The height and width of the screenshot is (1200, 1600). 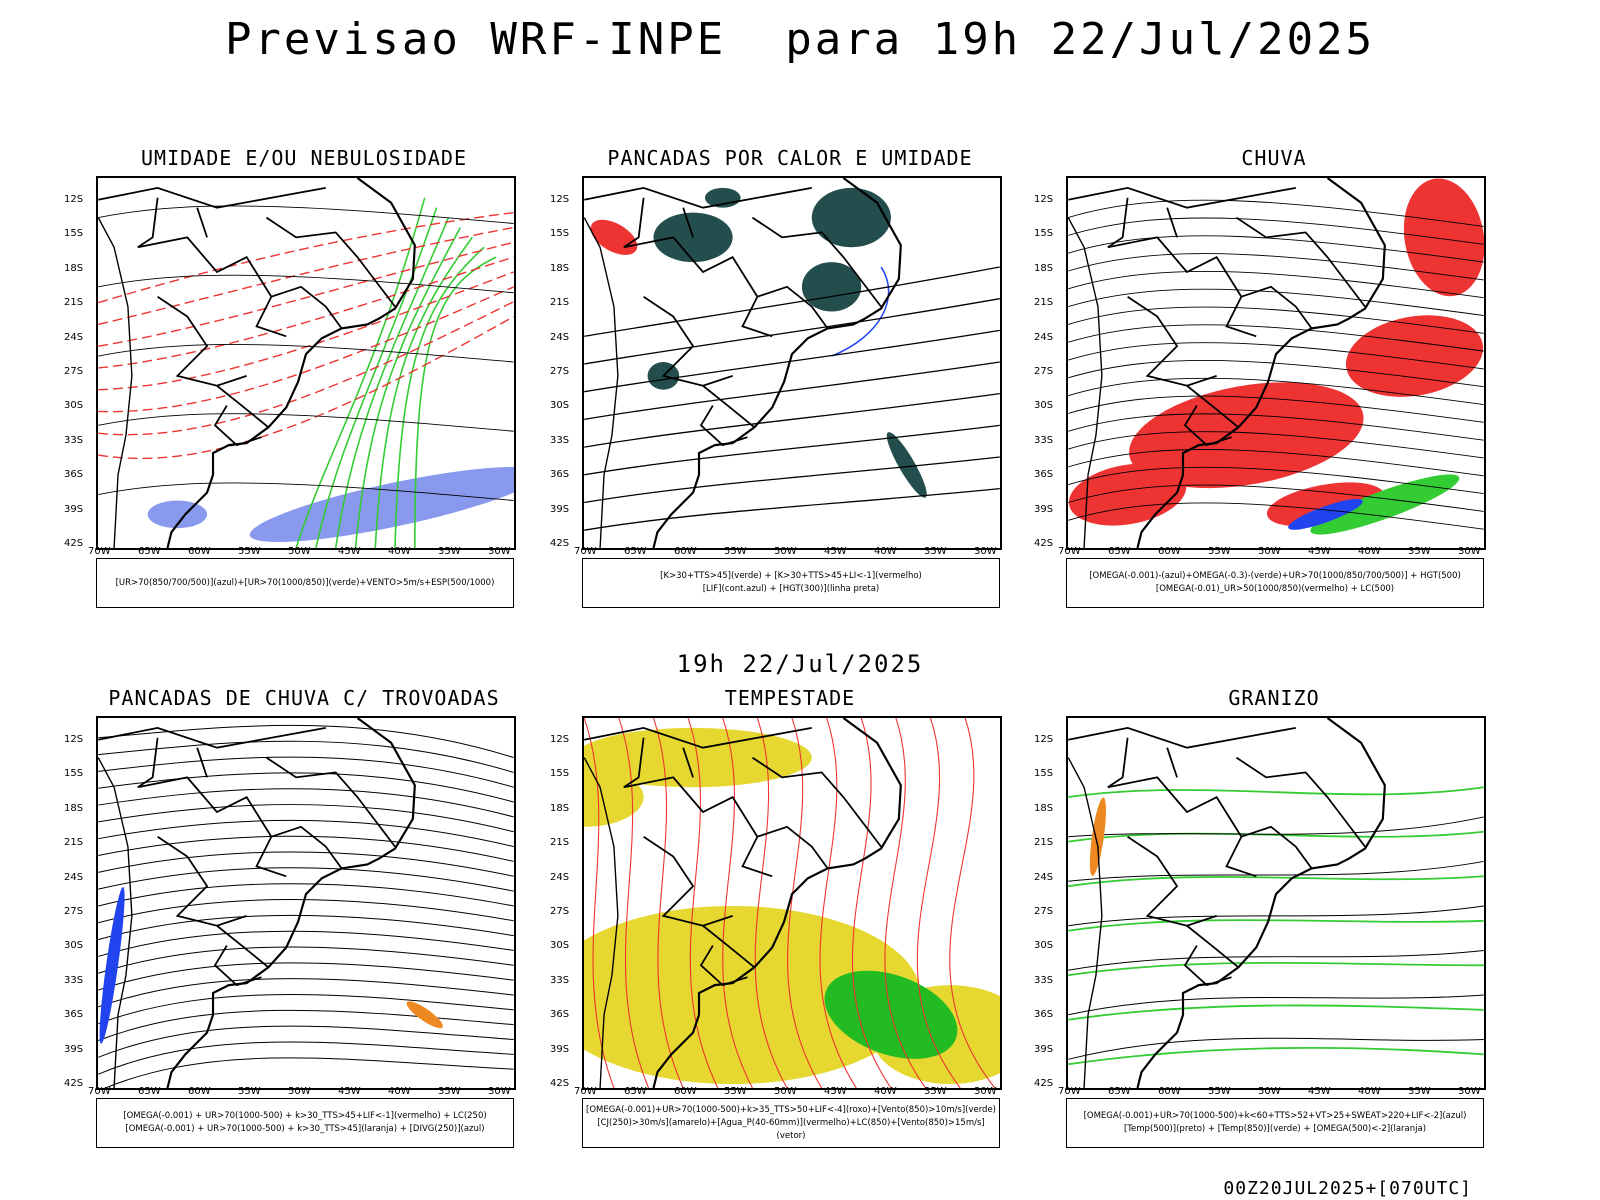 I want to click on panel-title: TEMPESTADE, so click(x=790, y=698).